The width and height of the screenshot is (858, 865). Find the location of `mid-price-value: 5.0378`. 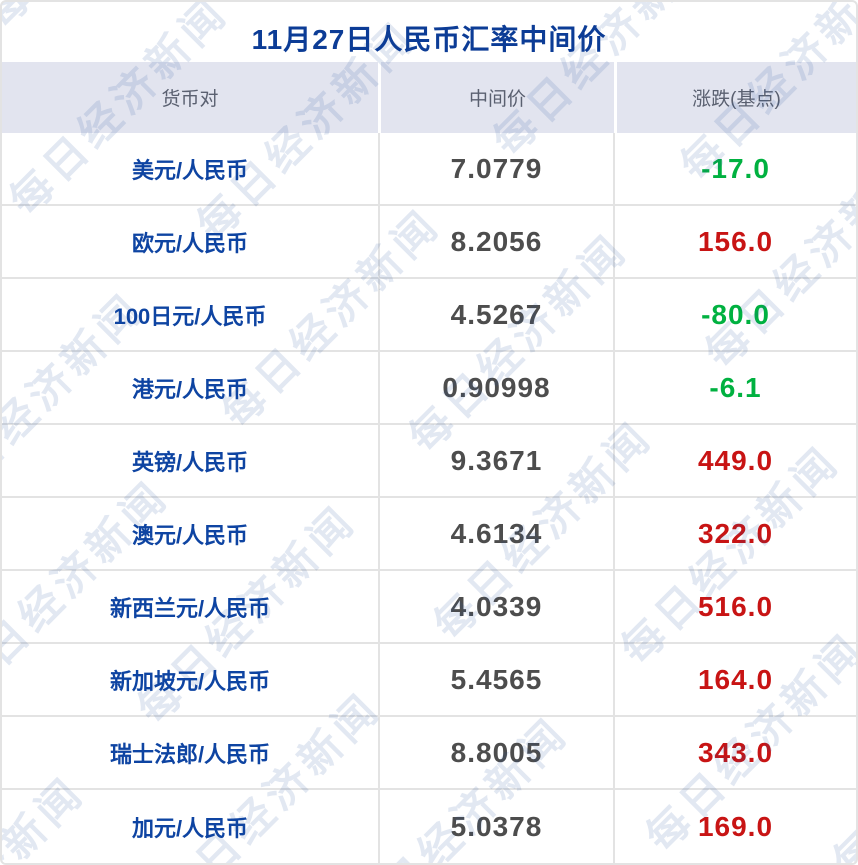

mid-price-value: 5.0378 is located at coordinates (496, 826).